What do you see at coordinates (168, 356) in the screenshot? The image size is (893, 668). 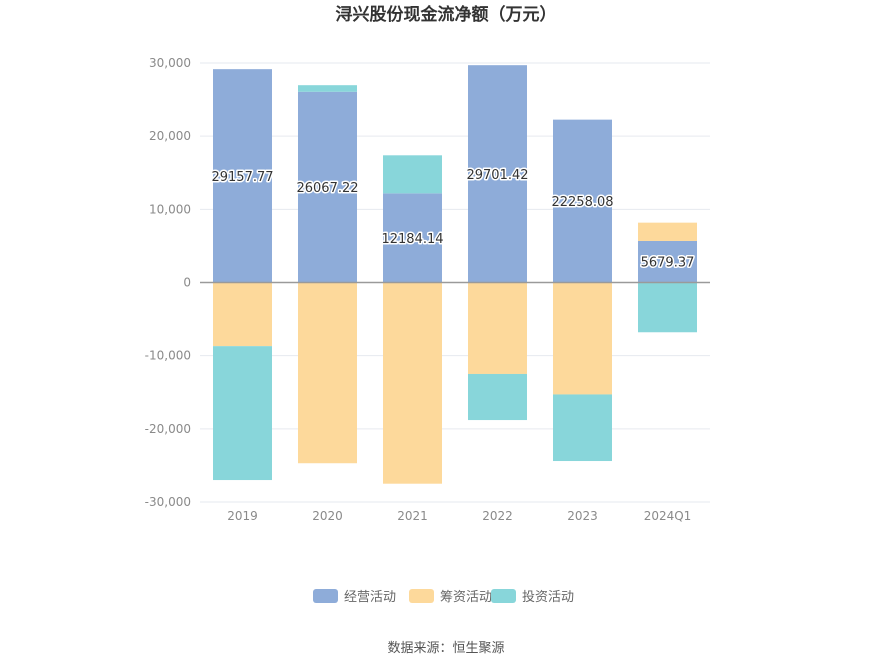 I see `y-tick-label: -10,000` at bounding box center [168, 356].